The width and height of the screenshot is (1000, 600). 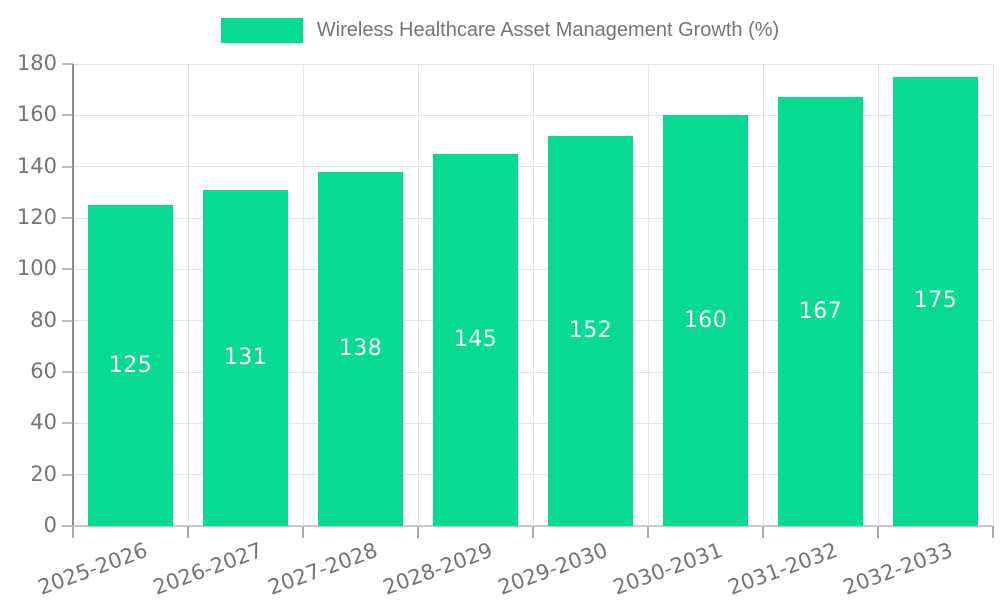 What do you see at coordinates (207, 569) in the screenshot?
I see `x-axis-label: 2026-2027` at bounding box center [207, 569].